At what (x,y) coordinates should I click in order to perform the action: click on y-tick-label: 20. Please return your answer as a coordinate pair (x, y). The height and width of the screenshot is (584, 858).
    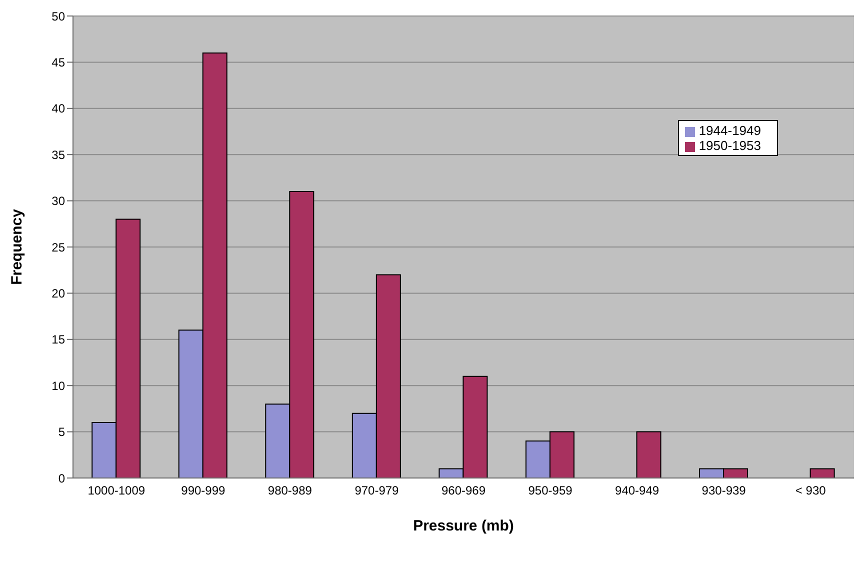
    Looking at the image, I should click on (59, 293).